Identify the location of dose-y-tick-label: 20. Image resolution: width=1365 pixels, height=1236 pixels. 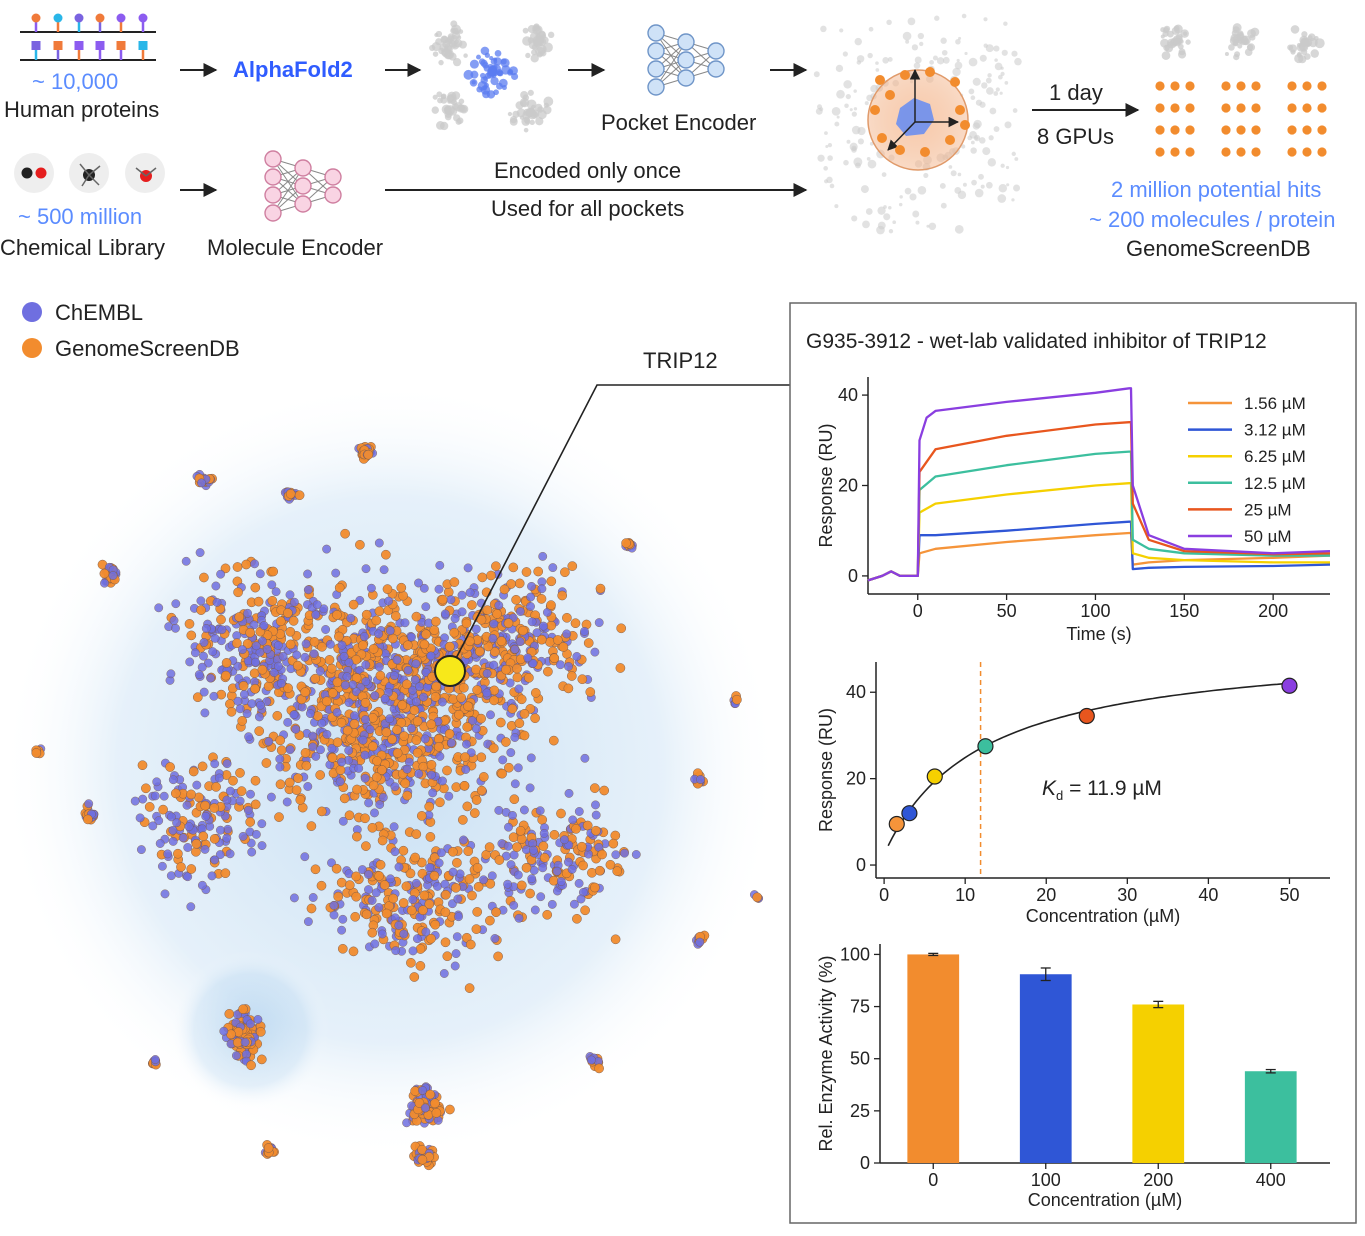
(856, 779).